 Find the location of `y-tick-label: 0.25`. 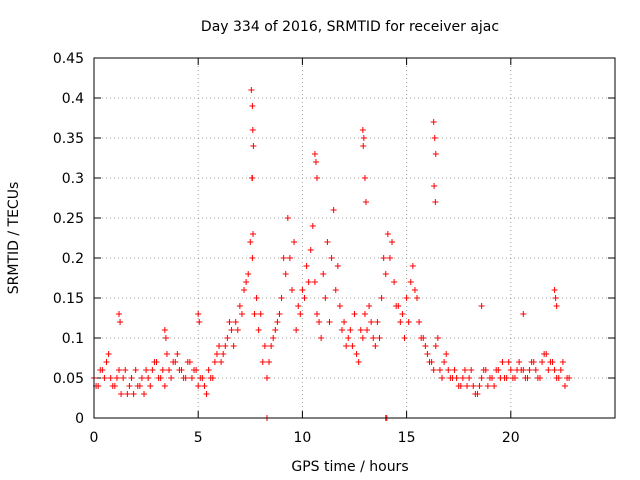

y-tick-label: 0.25 is located at coordinates (68, 219).